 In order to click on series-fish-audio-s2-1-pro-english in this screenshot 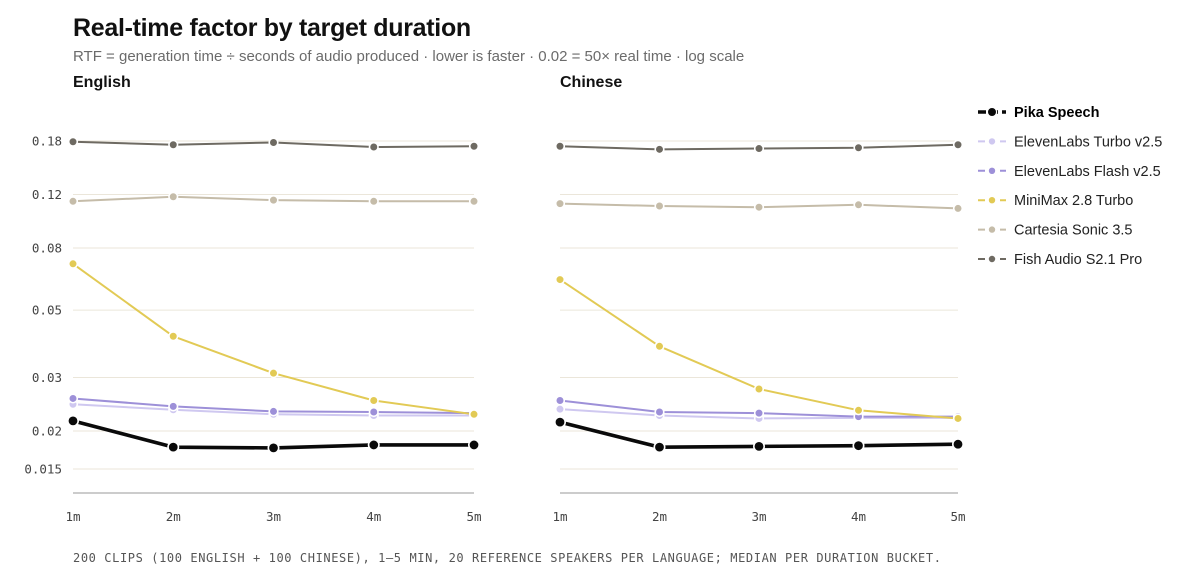, I will do `click(273, 144)`.